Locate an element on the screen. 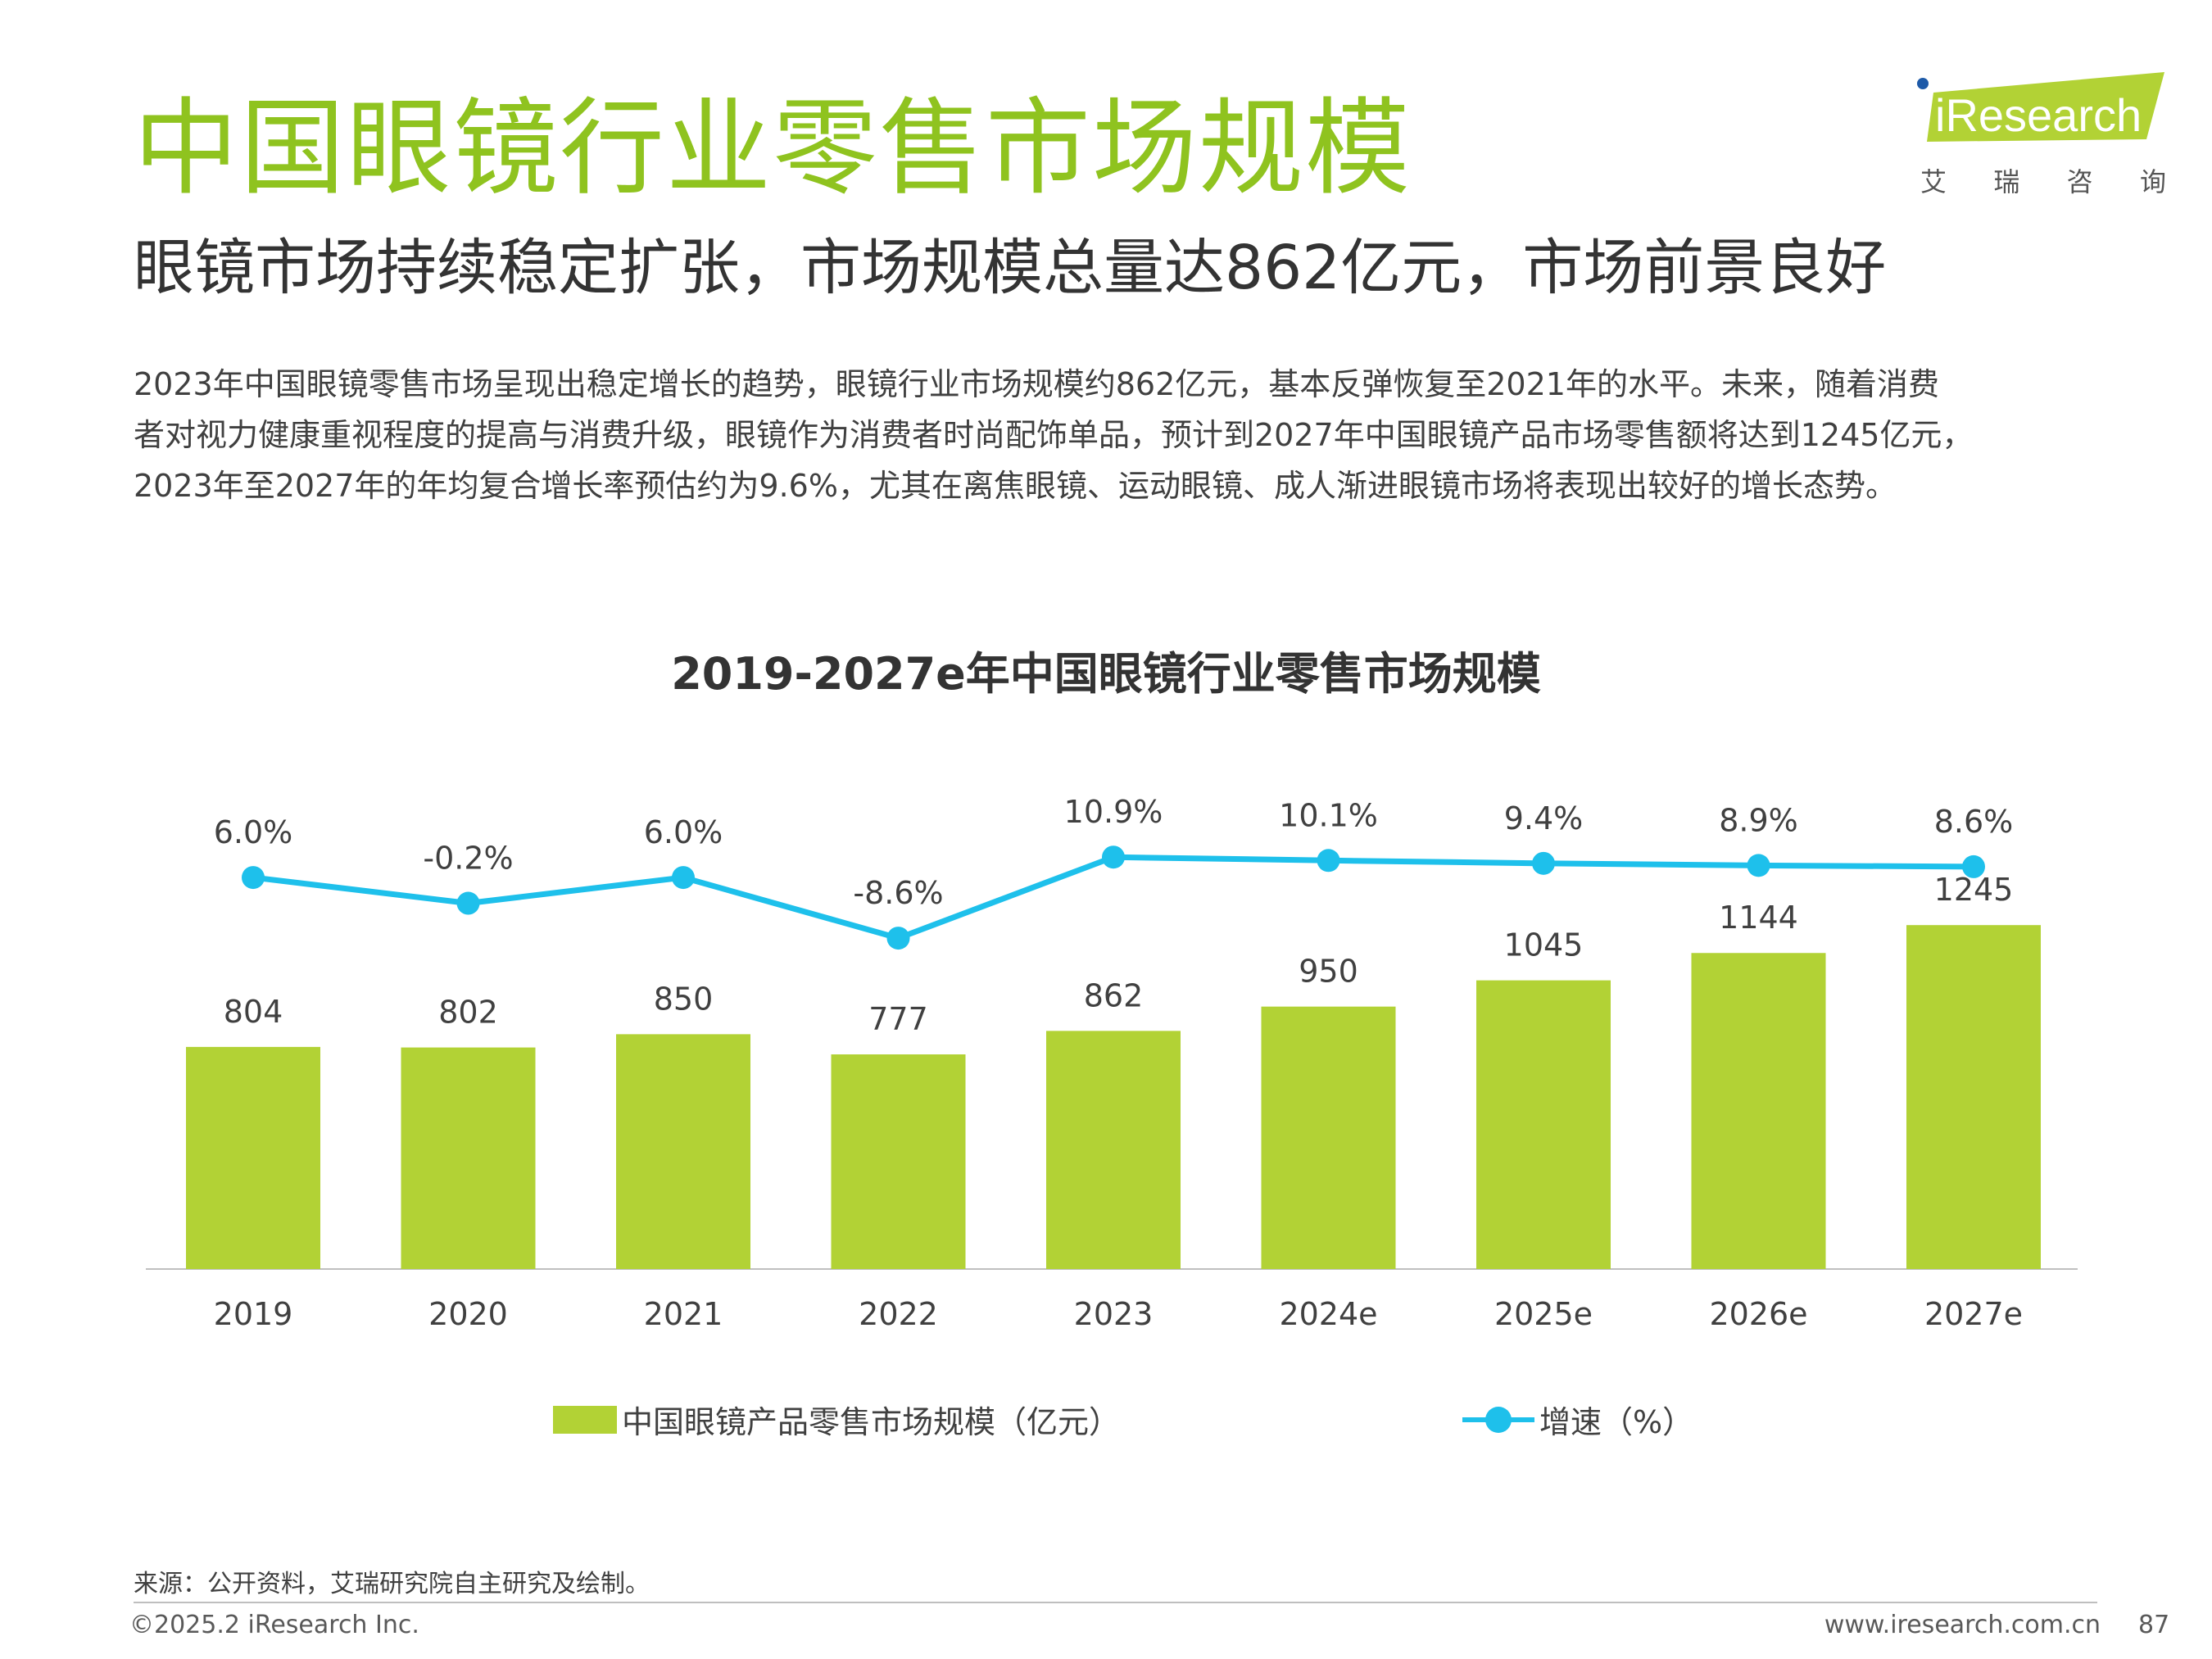  x-tick-label: 2022 is located at coordinates (898, 1314).